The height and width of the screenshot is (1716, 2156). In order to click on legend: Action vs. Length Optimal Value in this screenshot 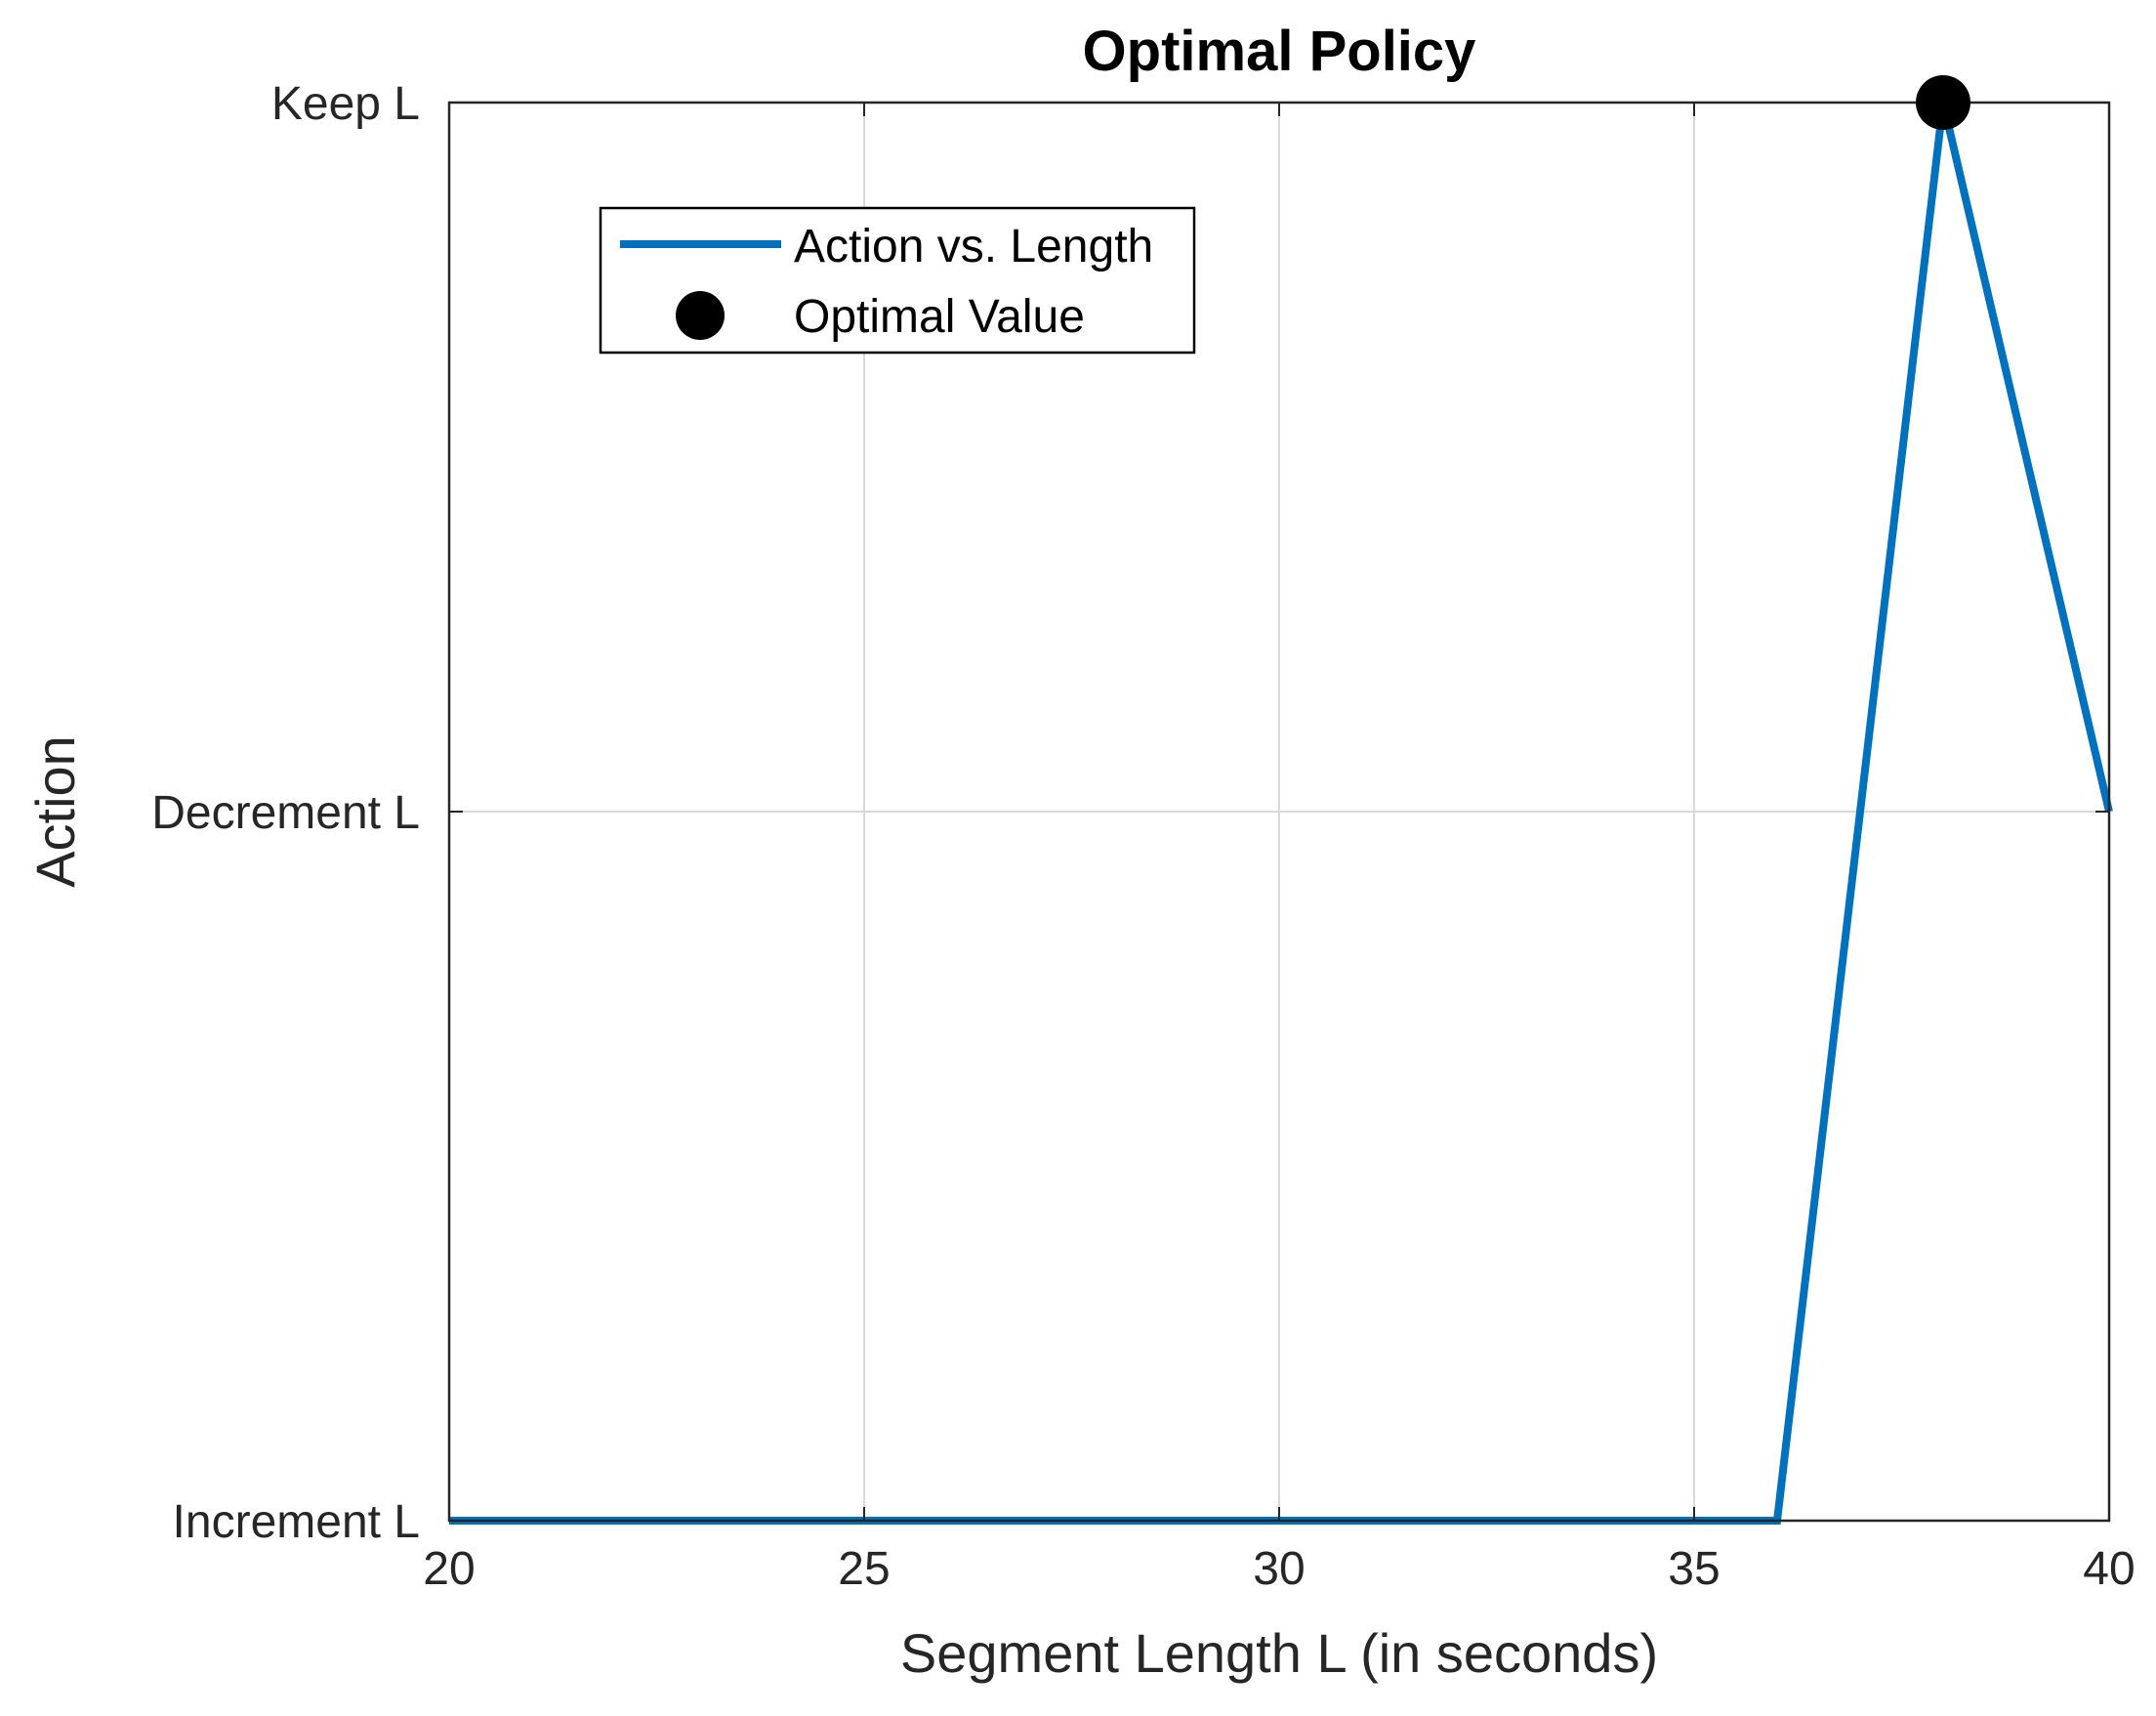, I will do `click(898, 280)`.